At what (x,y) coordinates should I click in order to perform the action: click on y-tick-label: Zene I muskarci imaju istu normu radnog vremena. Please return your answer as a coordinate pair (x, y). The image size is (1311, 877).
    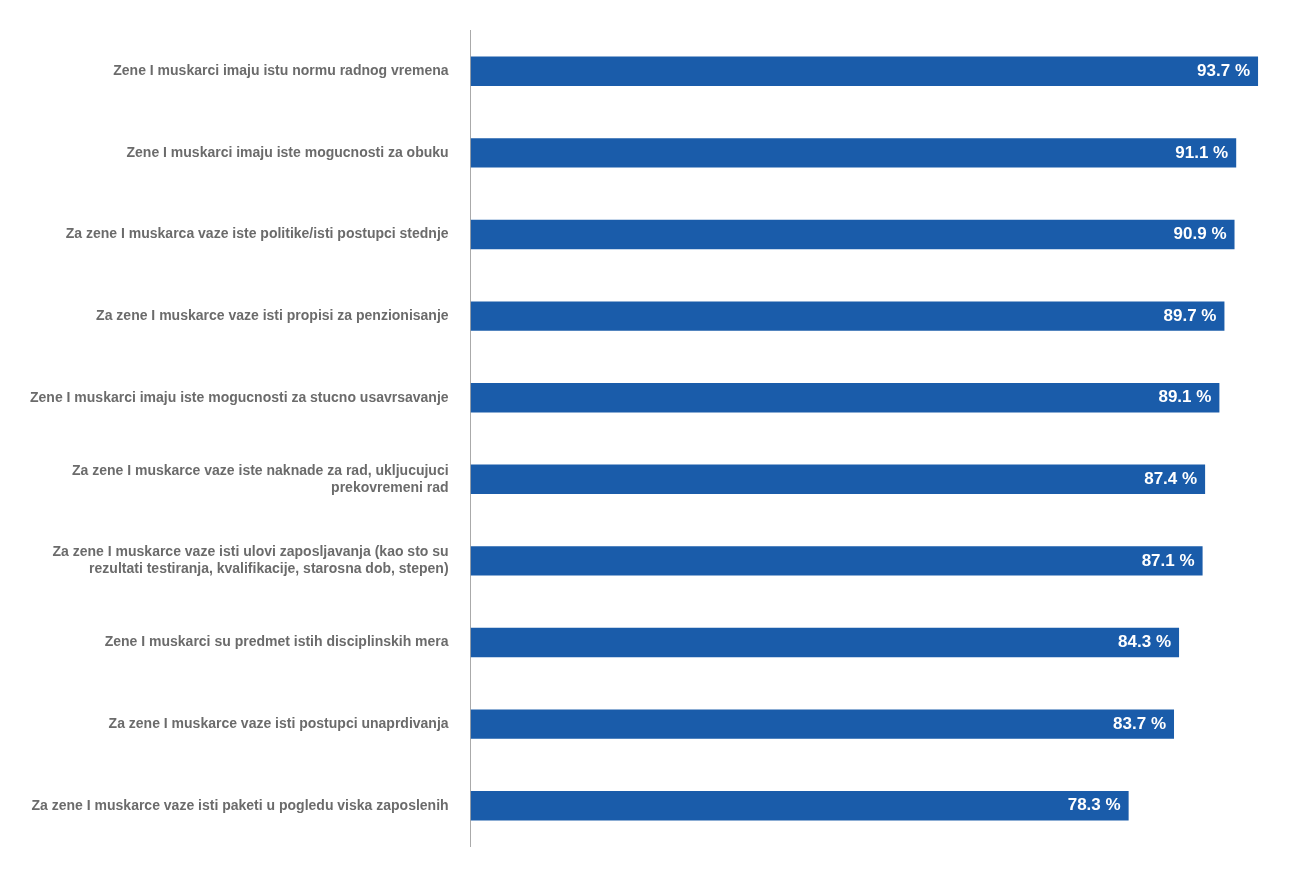
    Looking at the image, I should click on (281, 70).